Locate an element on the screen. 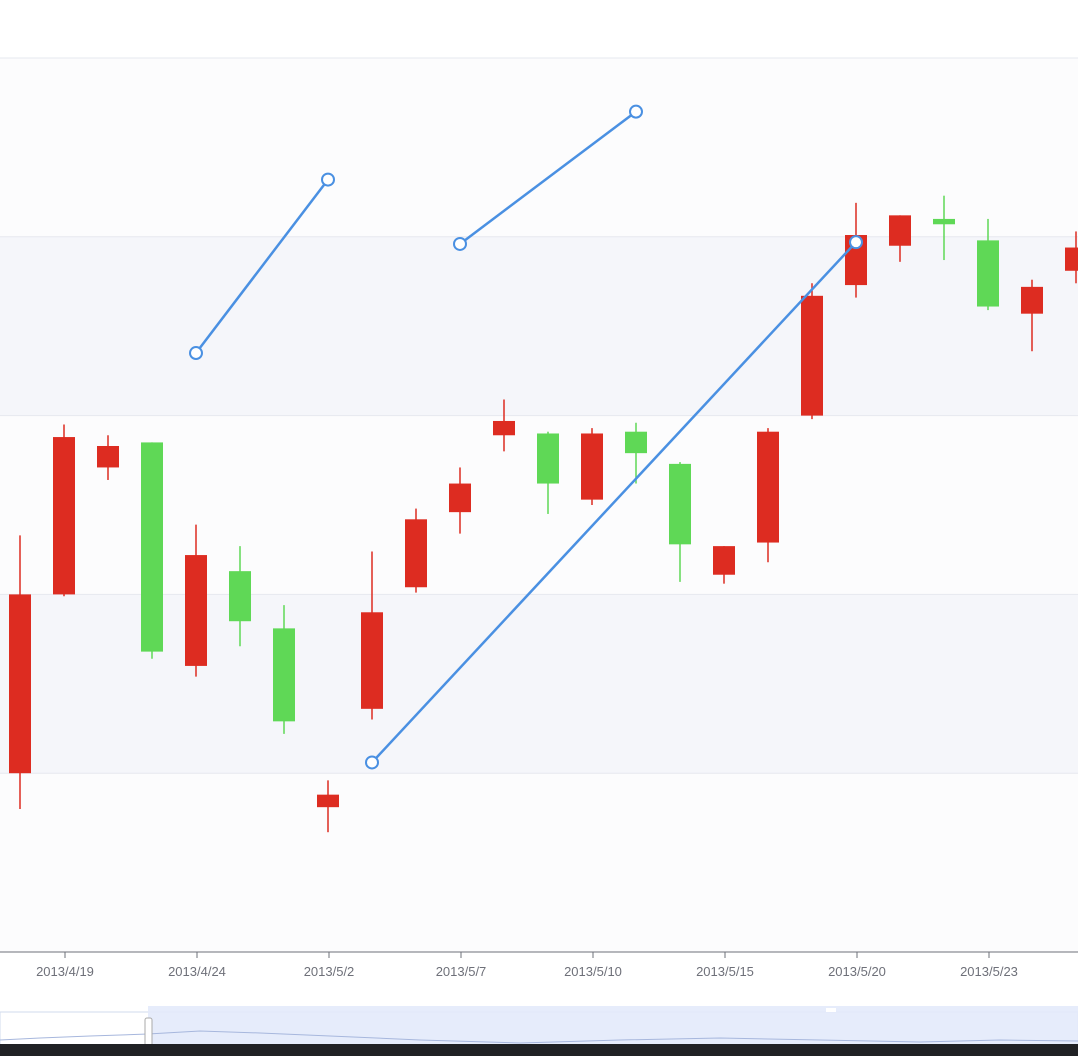 This screenshot has width=1078, height=1056. x-tick-label: 2013/5/15 is located at coordinates (725, 971).